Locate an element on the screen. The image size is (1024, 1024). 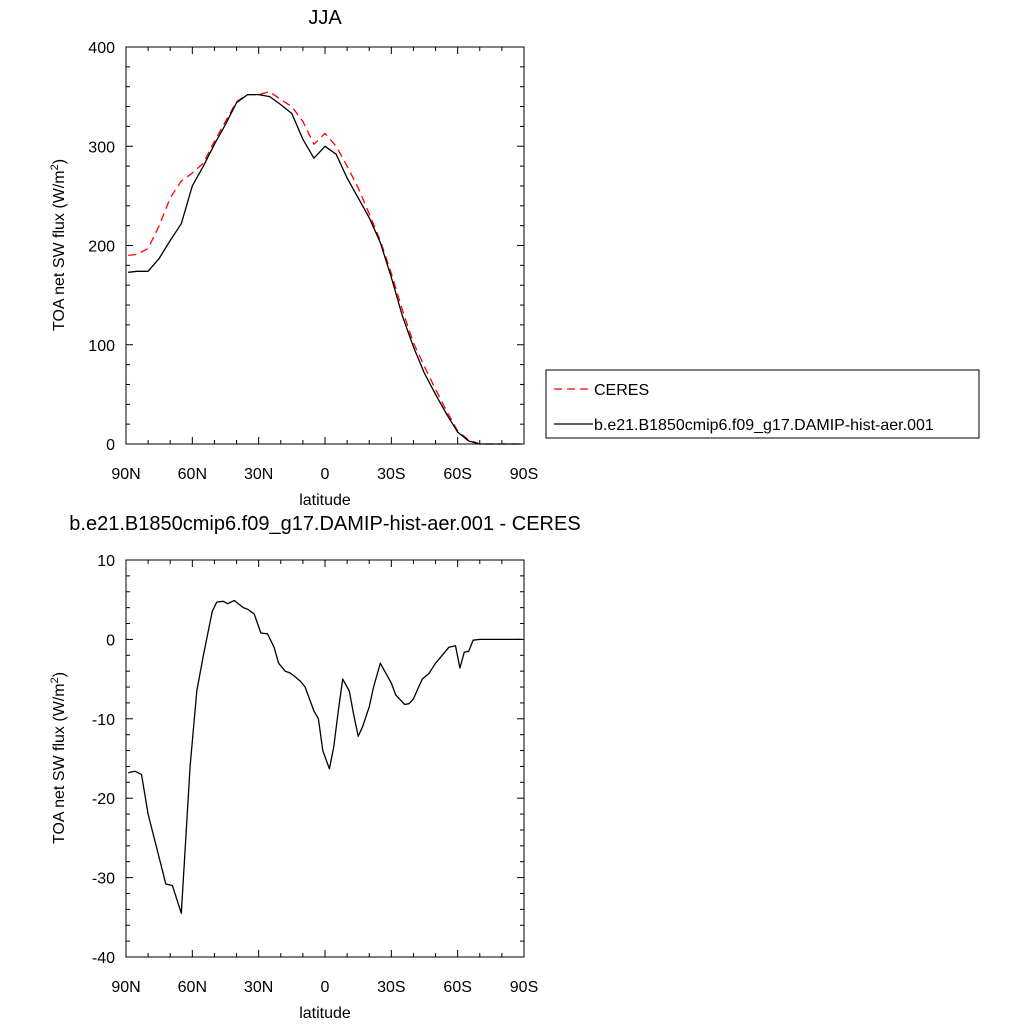
chart-title: JJA is located at coordinates (325, 18).